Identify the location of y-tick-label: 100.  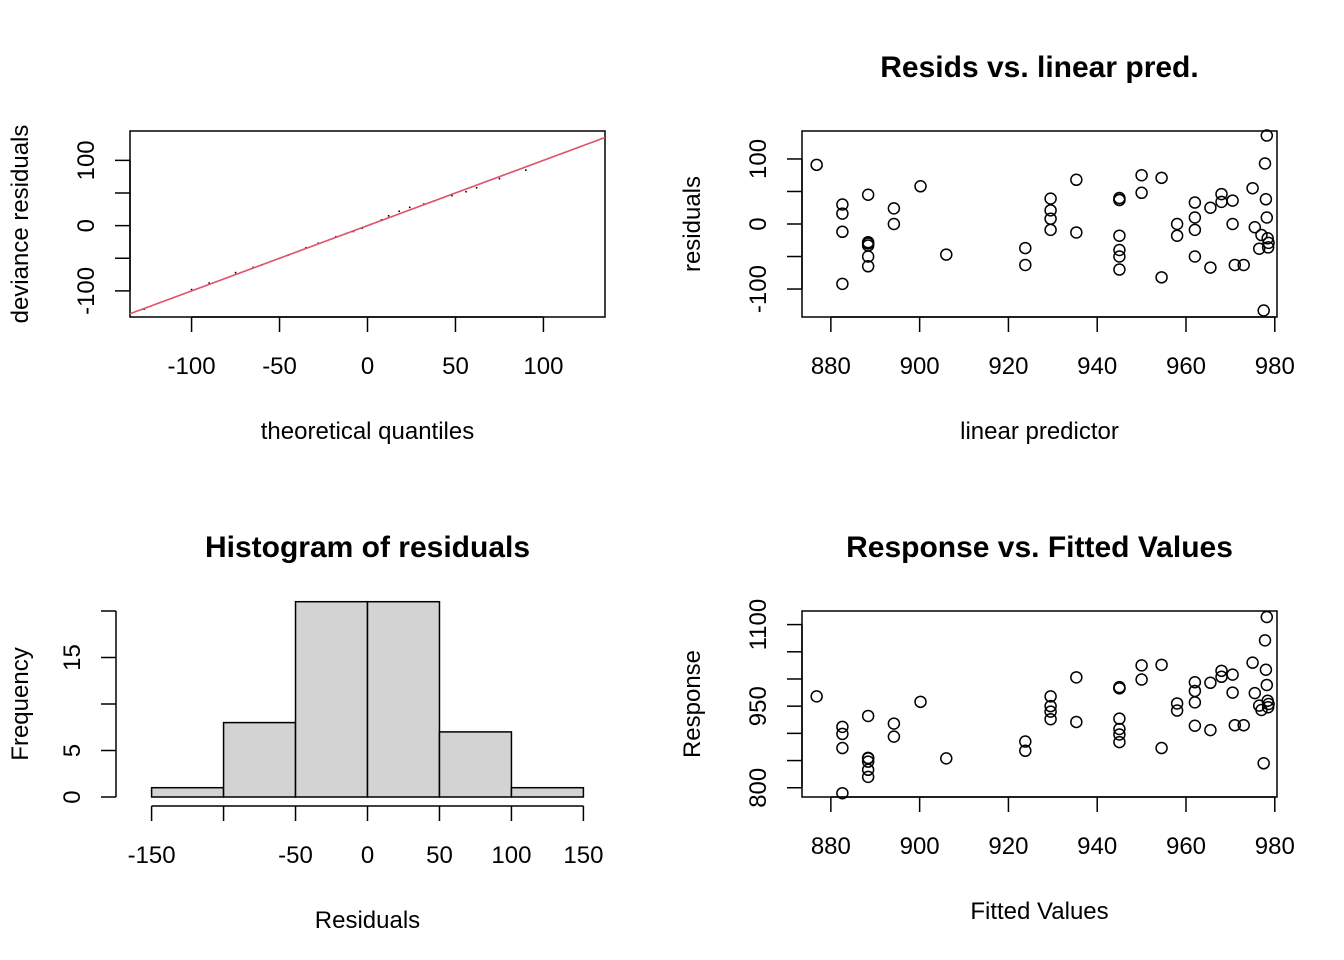
(758, 159).